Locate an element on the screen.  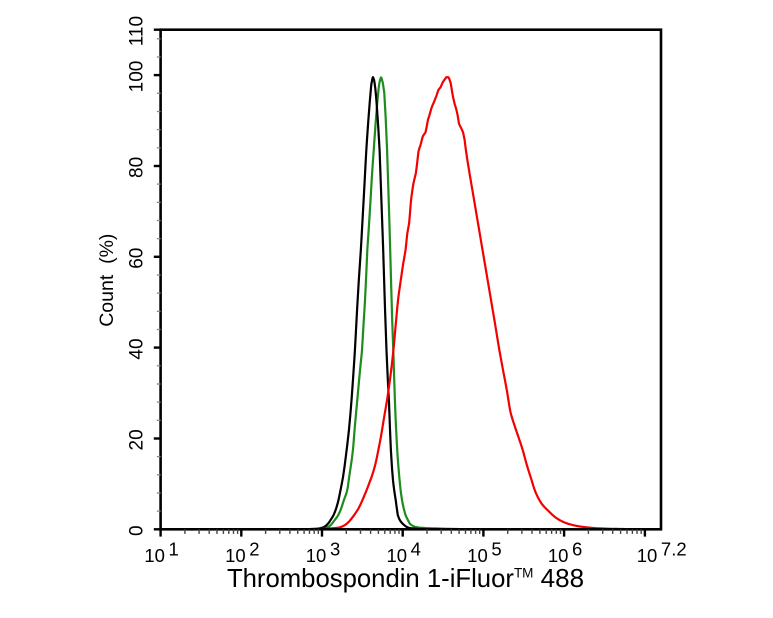
svg-text: 110 is located at coordinates (137, 31).